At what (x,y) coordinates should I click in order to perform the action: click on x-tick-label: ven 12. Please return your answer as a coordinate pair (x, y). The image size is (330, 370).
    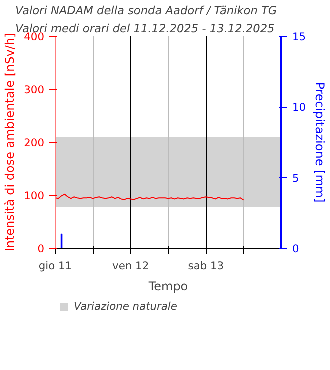
    Looking at the image, I should click on (131, 266).